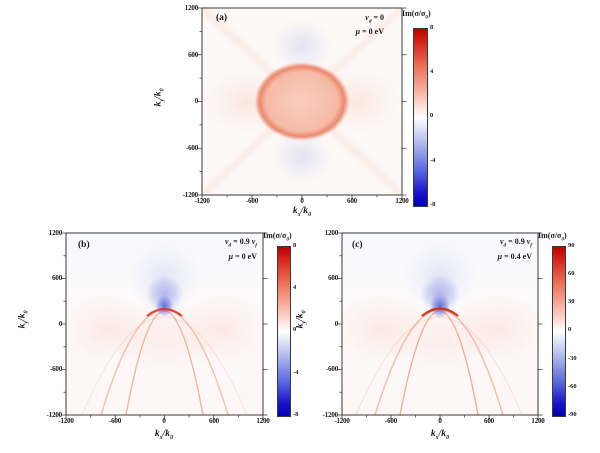 The width and height of the screenshot is (600, 453). What do you see at coordinates (440, 435) in the screenshot?
I see `panel-c-xaxis-label: kx/k0` at bounding box center [440, 435].